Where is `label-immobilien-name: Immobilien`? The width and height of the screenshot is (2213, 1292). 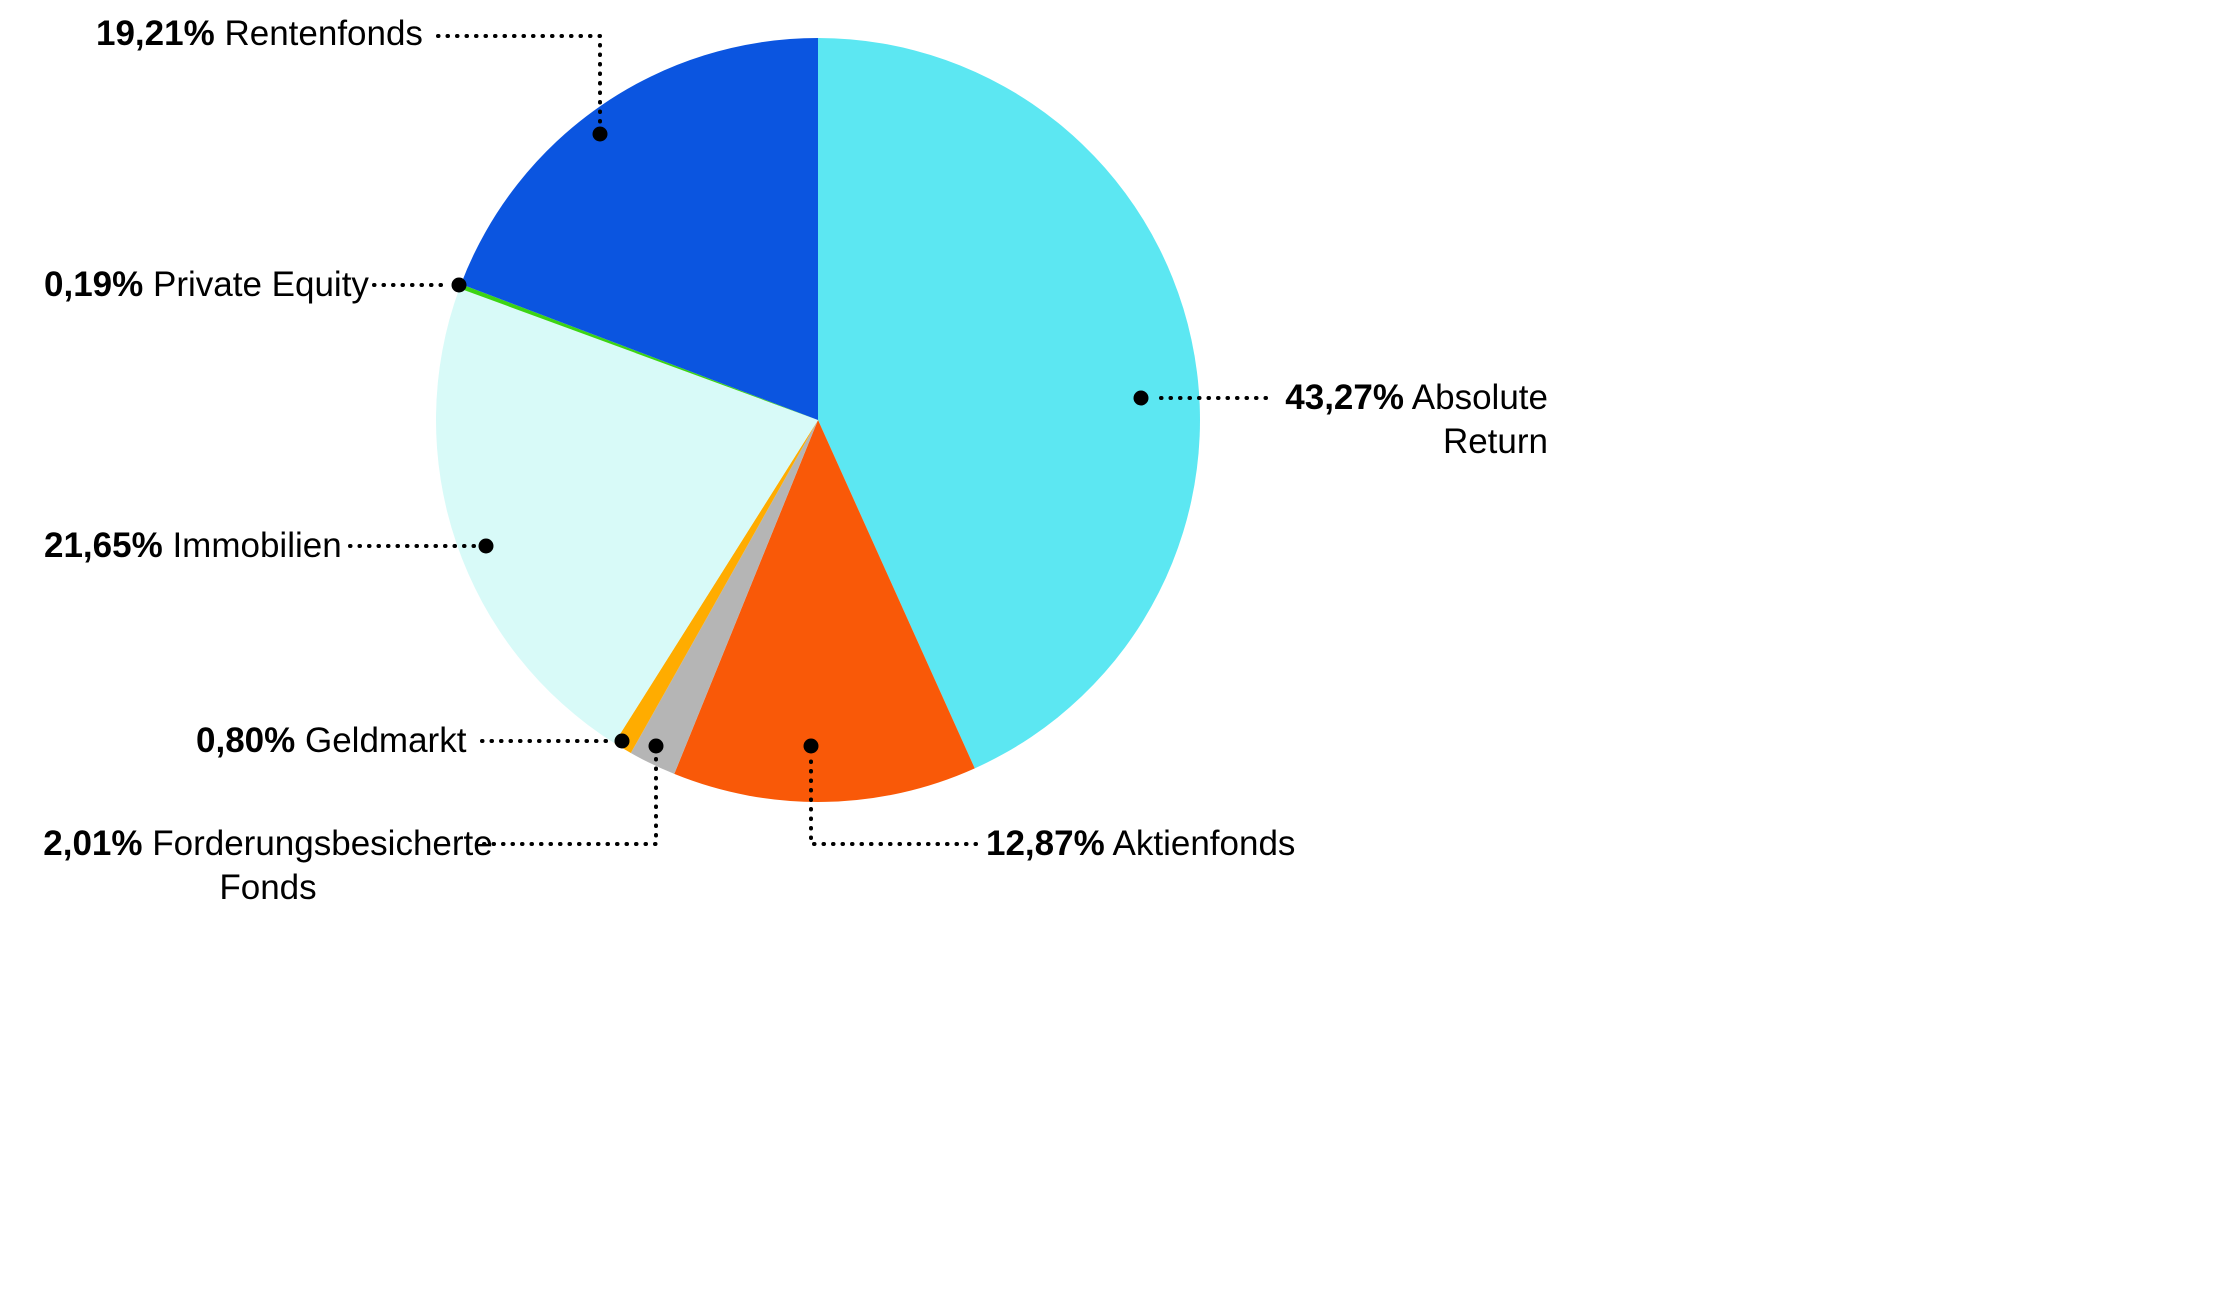 label-immobilien-name: Immobilien is located at coordinates (257, 545).